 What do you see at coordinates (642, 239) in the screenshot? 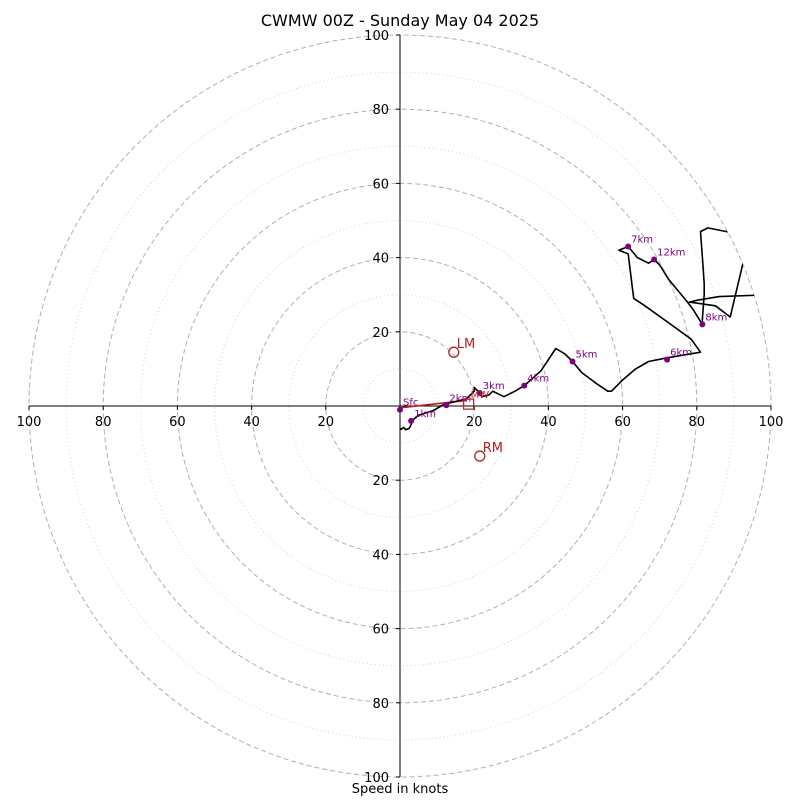
I see `height-marker-label: 7km` at bounding box center [642, 239].